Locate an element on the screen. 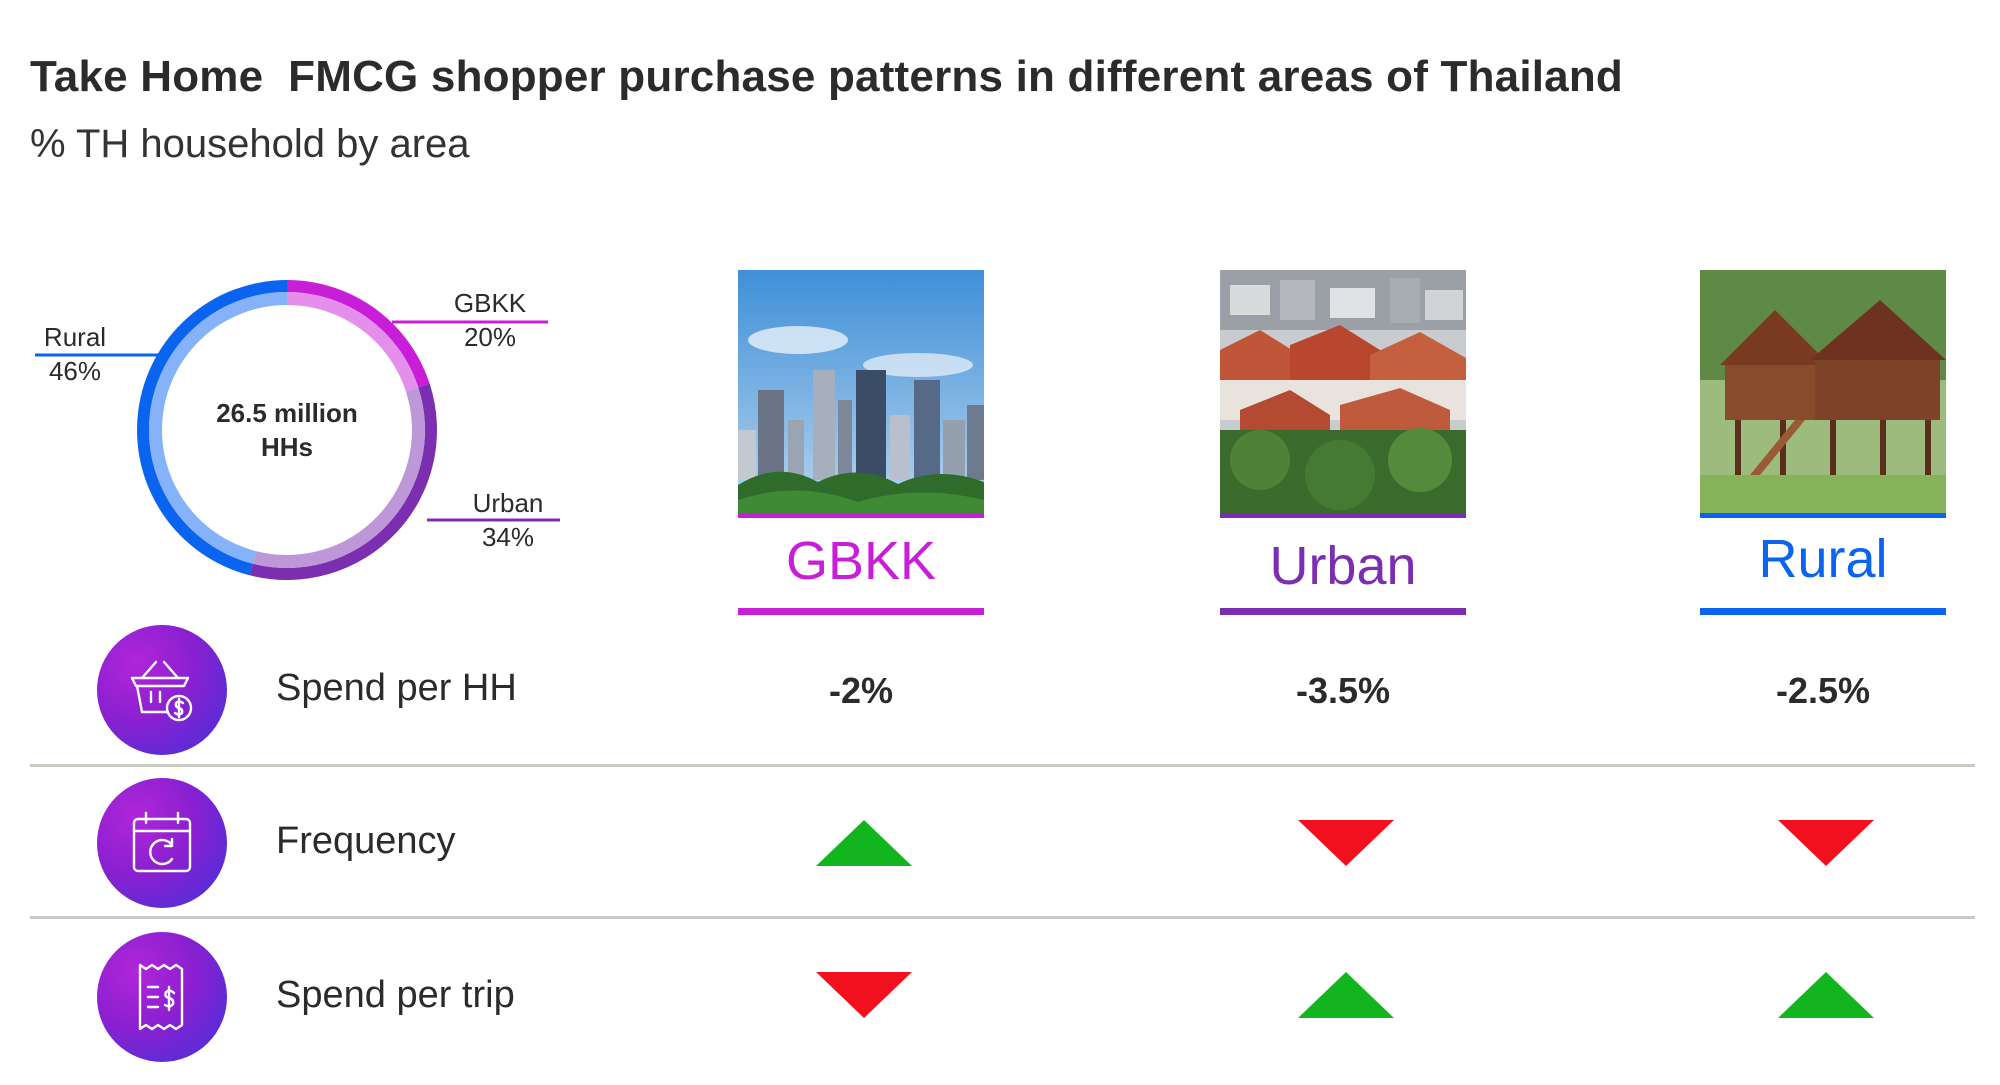 The image size is (2000, 1085). urban-town-image is located at coordinates (1343, 394).